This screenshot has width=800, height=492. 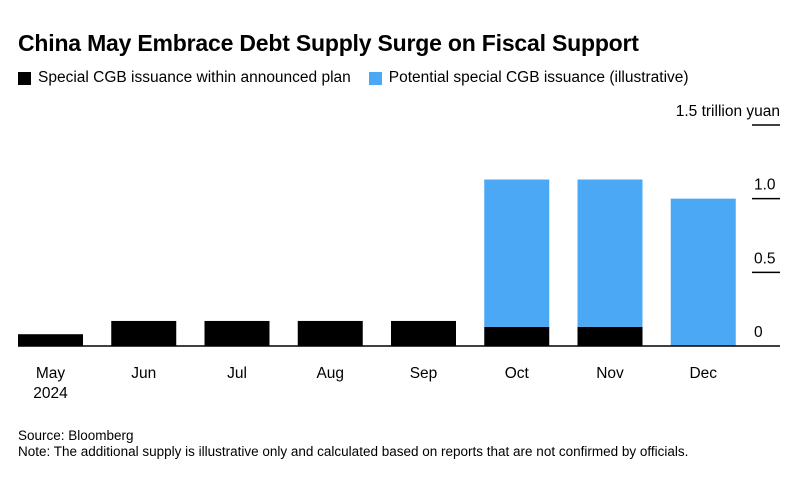 I want to click on x-tick-label: Aug, so click(x=330, y=373).